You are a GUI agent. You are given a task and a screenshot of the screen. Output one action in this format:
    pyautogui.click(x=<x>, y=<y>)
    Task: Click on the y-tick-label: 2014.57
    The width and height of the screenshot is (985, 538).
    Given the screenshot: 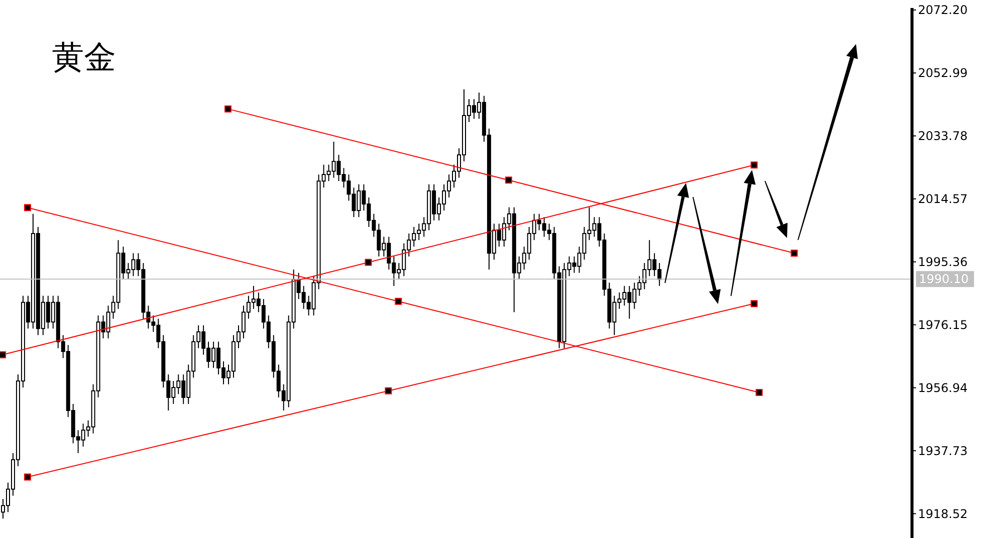 What is the action you would take?
    pyautogui.click(x=943, y=199)
    